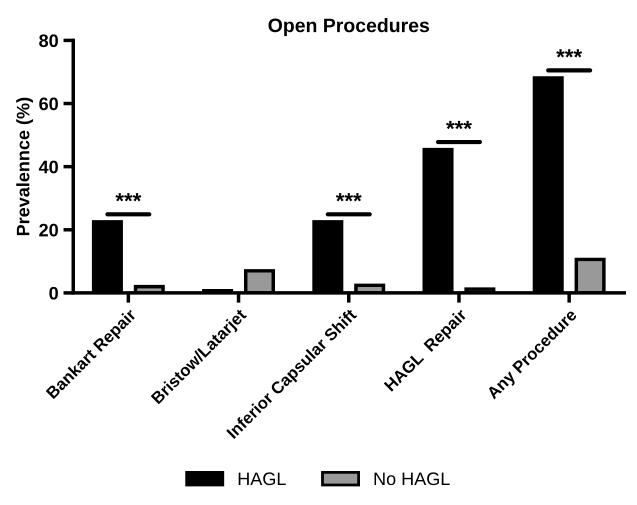  I want to click on legend-label: HAGL, so click(262, 479).